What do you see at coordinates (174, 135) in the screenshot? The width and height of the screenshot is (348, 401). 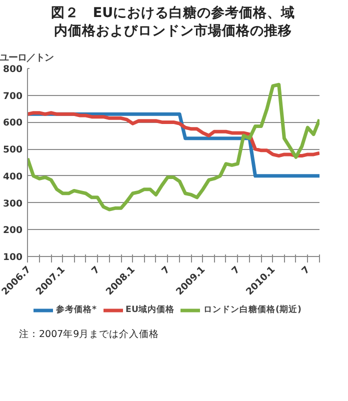 I see `line-series` at bounding box center [174, 135].